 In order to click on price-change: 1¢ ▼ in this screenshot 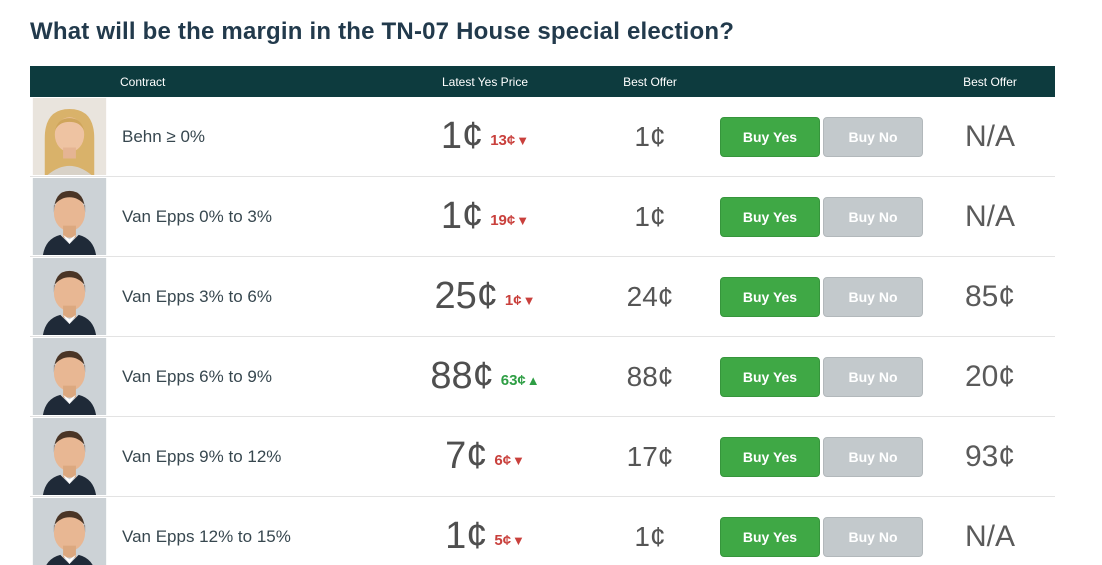, I will do `click(520, 296)`.